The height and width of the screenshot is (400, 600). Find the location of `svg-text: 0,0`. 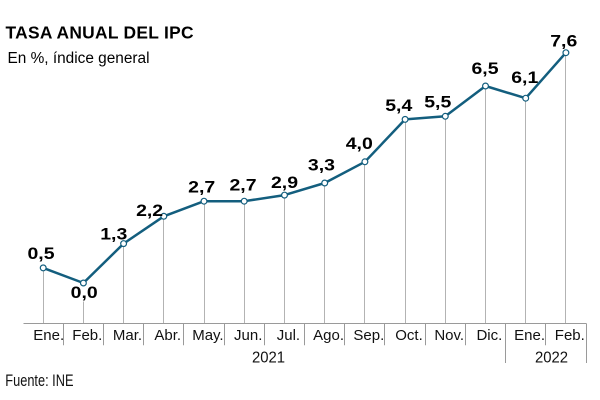

svg-text: 0,0 is located at coordinates (84, 292).